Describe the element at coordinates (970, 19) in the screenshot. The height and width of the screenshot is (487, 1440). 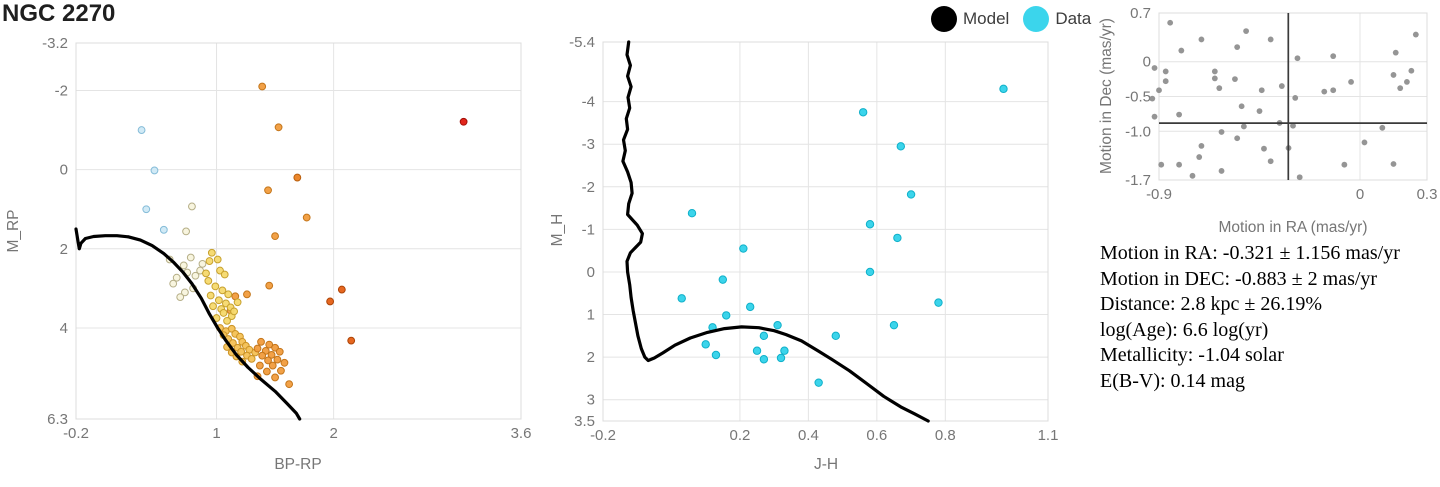
I see `legend-item-model: Model` at that location.